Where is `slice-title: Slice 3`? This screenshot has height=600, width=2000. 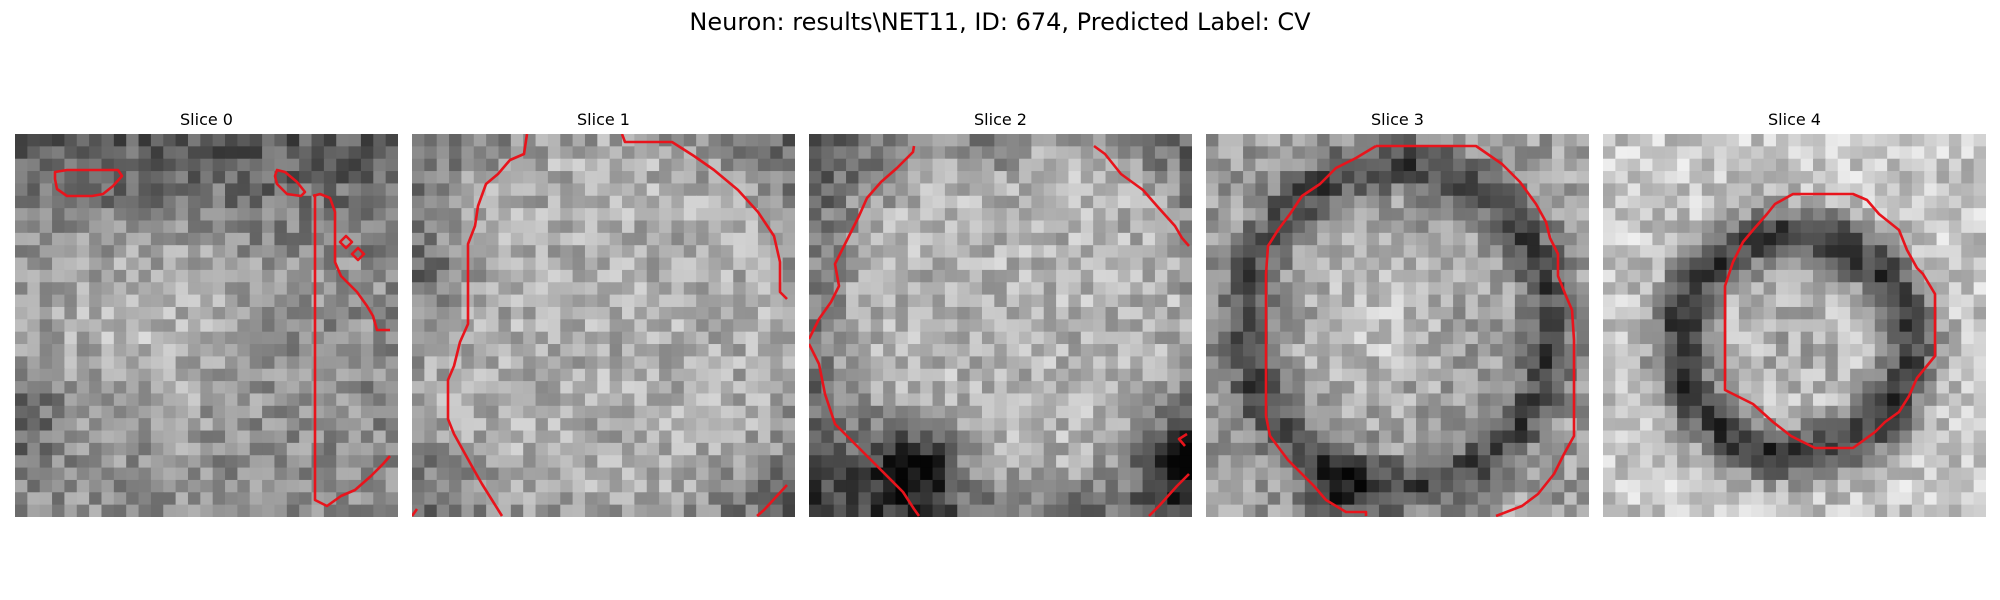
slice-title: Slice 3 is located at coordinates (1397, 119).